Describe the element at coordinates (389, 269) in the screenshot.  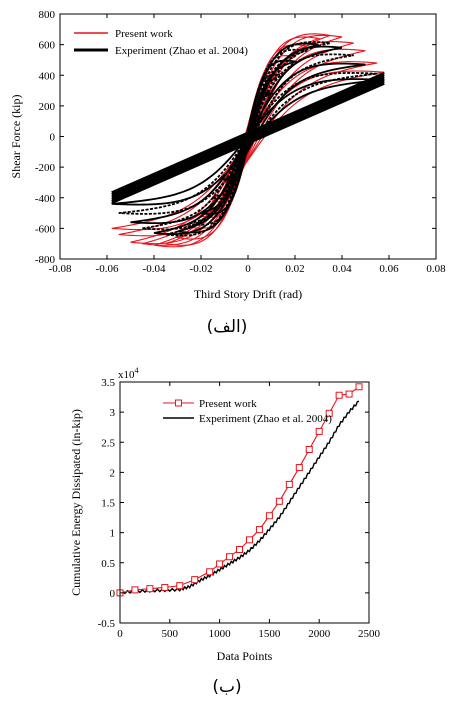
I see `x-tick-label-a: 0.06` at that location.